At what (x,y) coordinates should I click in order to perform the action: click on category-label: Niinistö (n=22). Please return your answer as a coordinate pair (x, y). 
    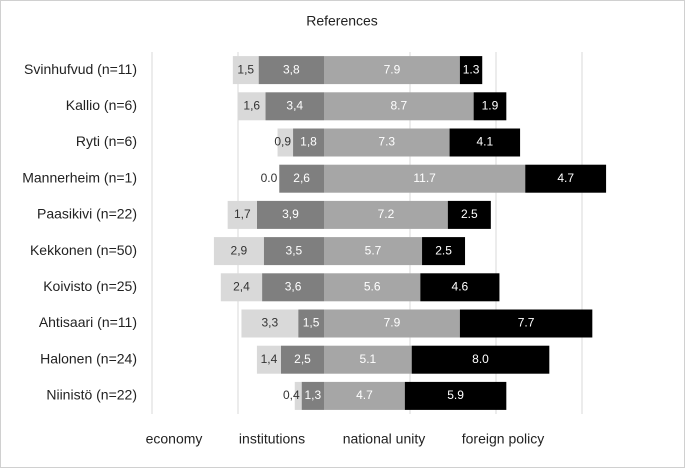
    Looking at the image, I should click on (91, 395).